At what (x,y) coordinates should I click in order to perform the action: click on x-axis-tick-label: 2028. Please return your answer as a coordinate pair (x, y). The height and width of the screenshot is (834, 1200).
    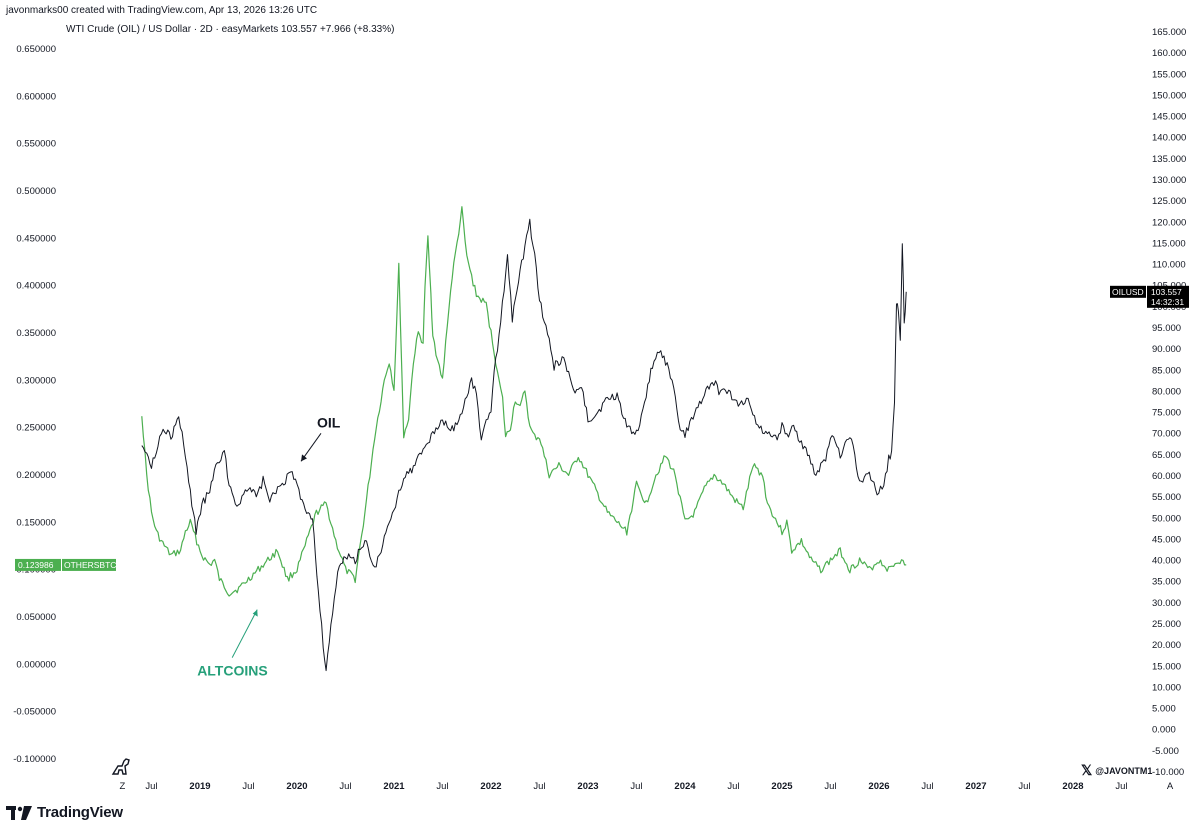
    Looking at the image, I should click on (1072, 786).